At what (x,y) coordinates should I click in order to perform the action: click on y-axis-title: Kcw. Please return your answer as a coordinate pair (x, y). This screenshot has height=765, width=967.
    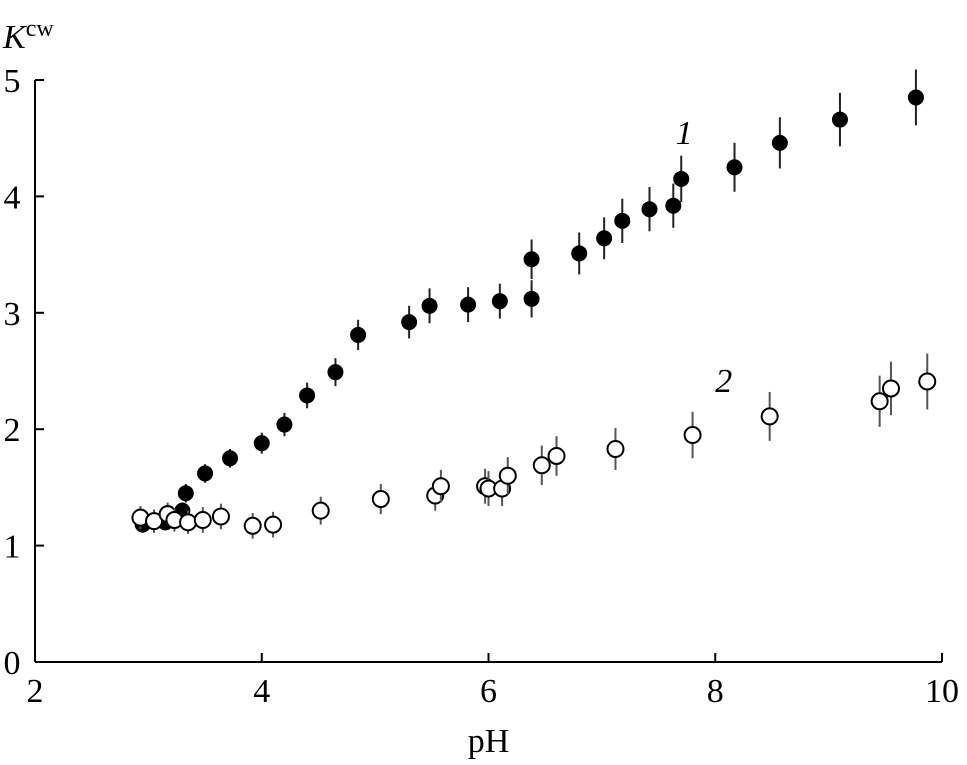
    Looking at the image, I should click on (28, 36).